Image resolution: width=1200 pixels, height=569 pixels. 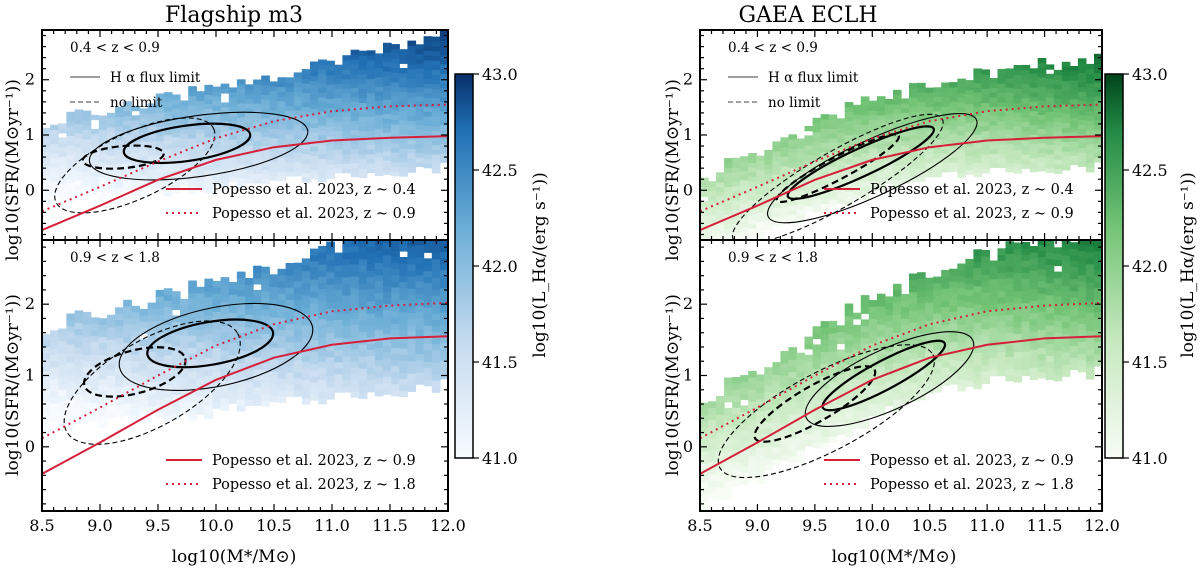 I want to click on colorbar-tick-label: 43.0, so click(x=1150, y=74).